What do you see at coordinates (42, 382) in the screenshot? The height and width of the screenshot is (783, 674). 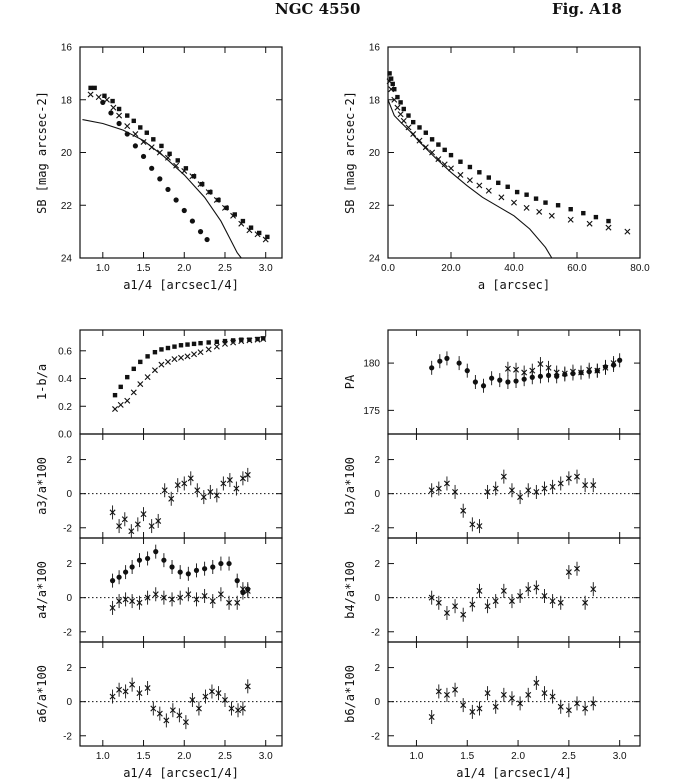 I see `y-axis-label: 1-b/a` at bounding box center [42, 382].